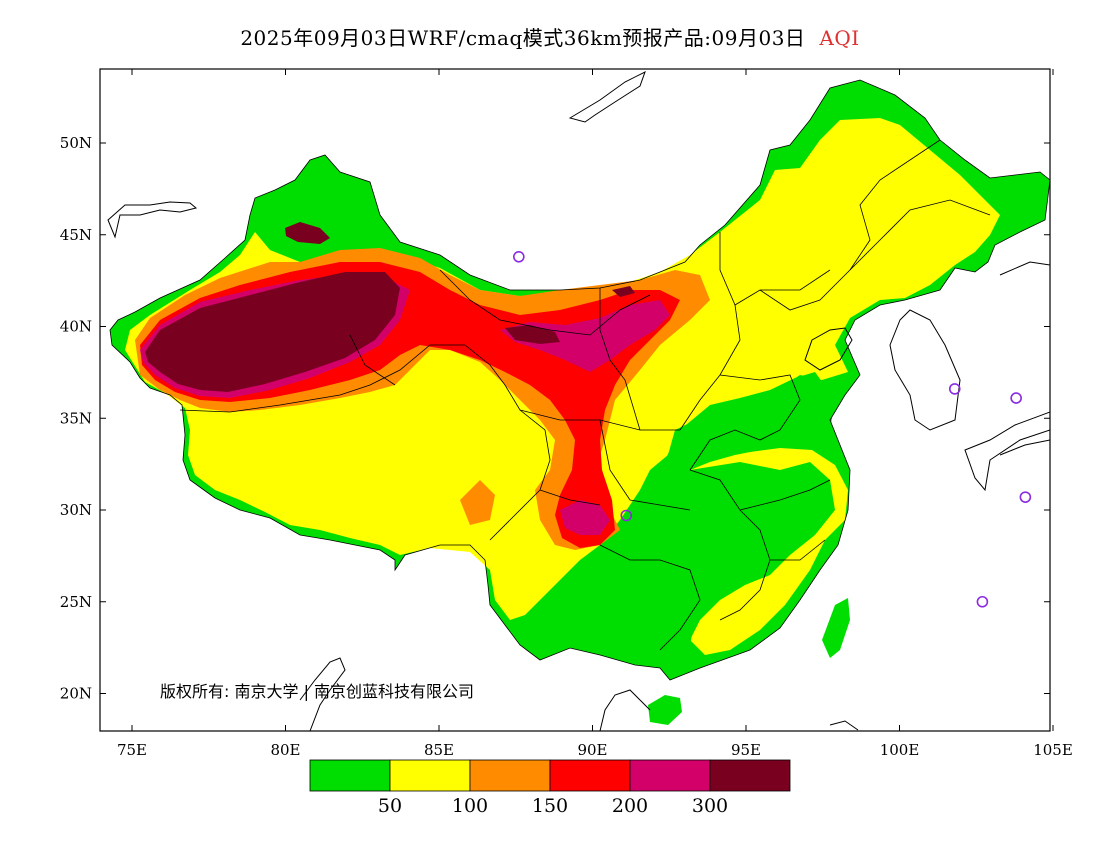 Image resolution: width=1100 pixels, height=850 pixels. What do you see at coordinates (585, 336) in the screenshot?
I see `region-very-unhealthy-loess` at bounding box center [585, 336].